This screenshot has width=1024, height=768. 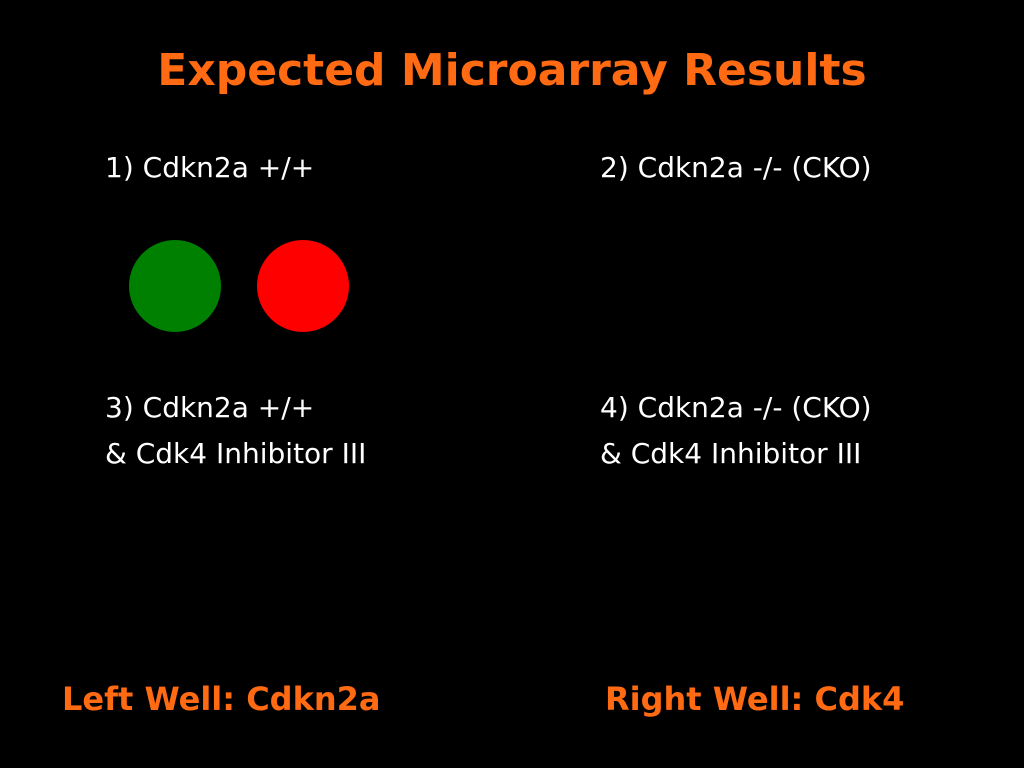 I want to click on quadrant-line: 4) Cdkn2a -/- (CKO), so click(x=736, y=407).